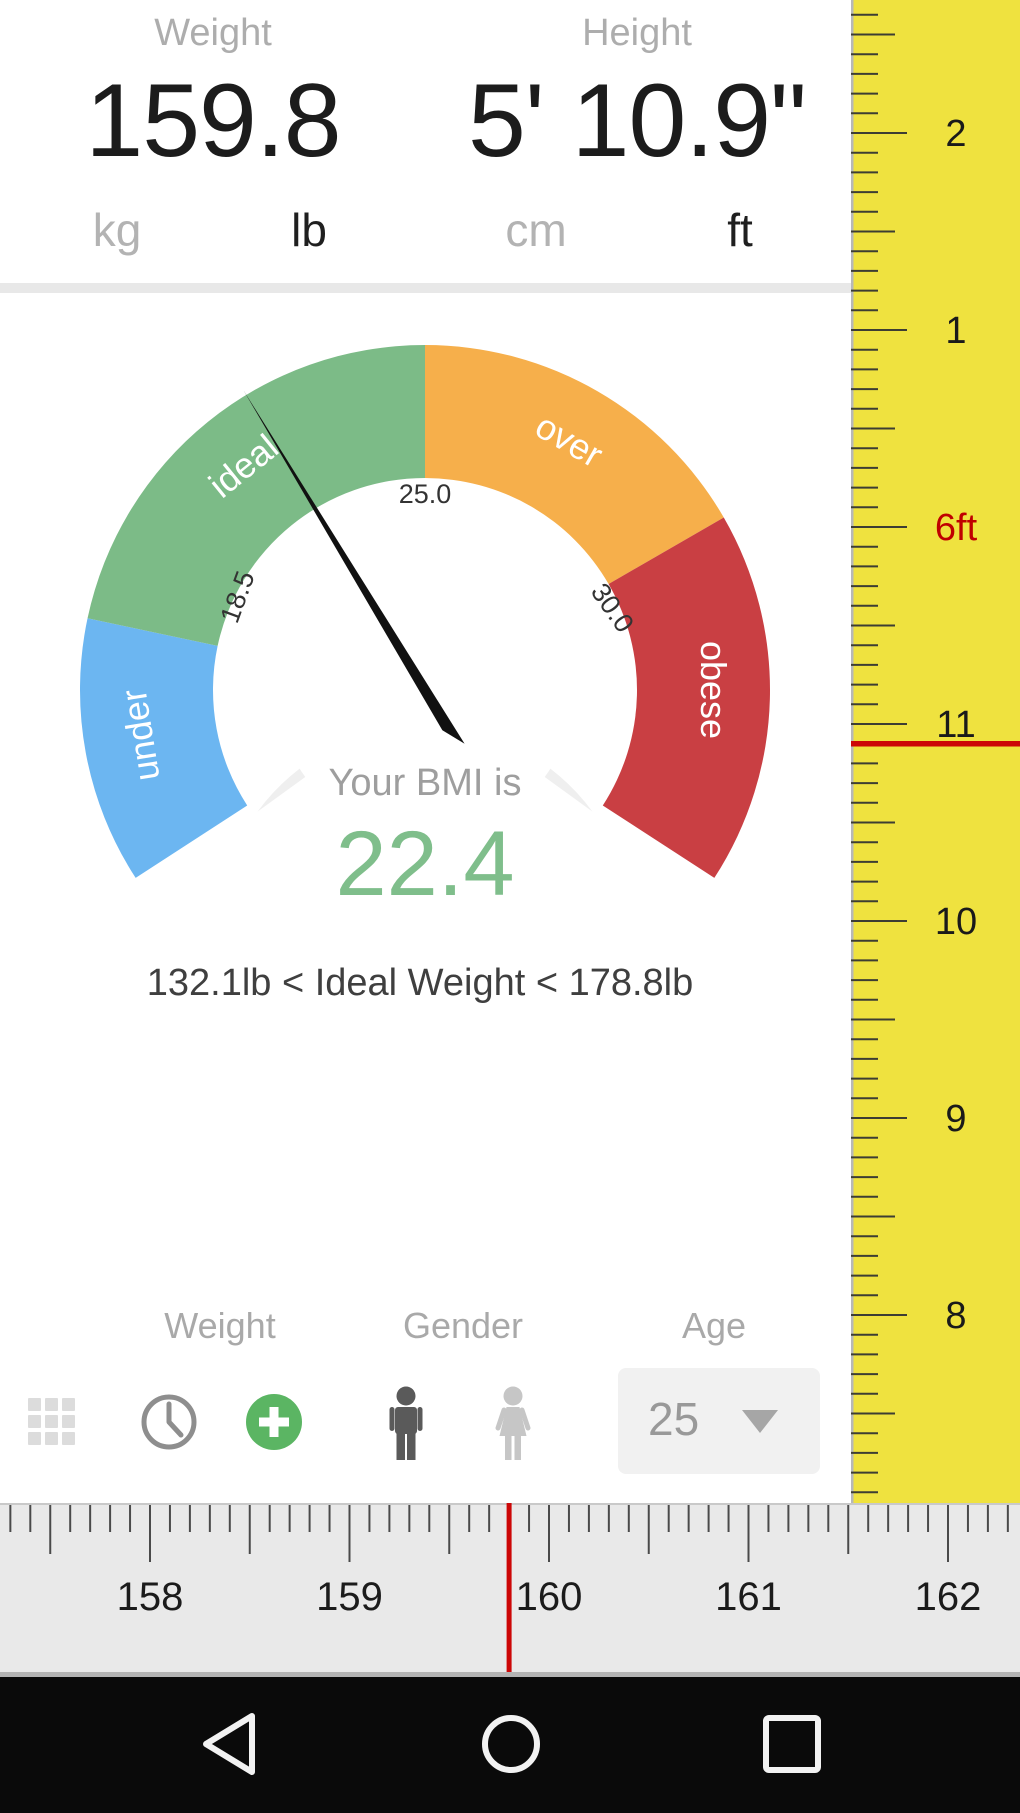 The image size is (1020, 1813). Describe the element at coordinates (956, 922) in the screenshot. I see `height-ruler-label: 10` at that location.